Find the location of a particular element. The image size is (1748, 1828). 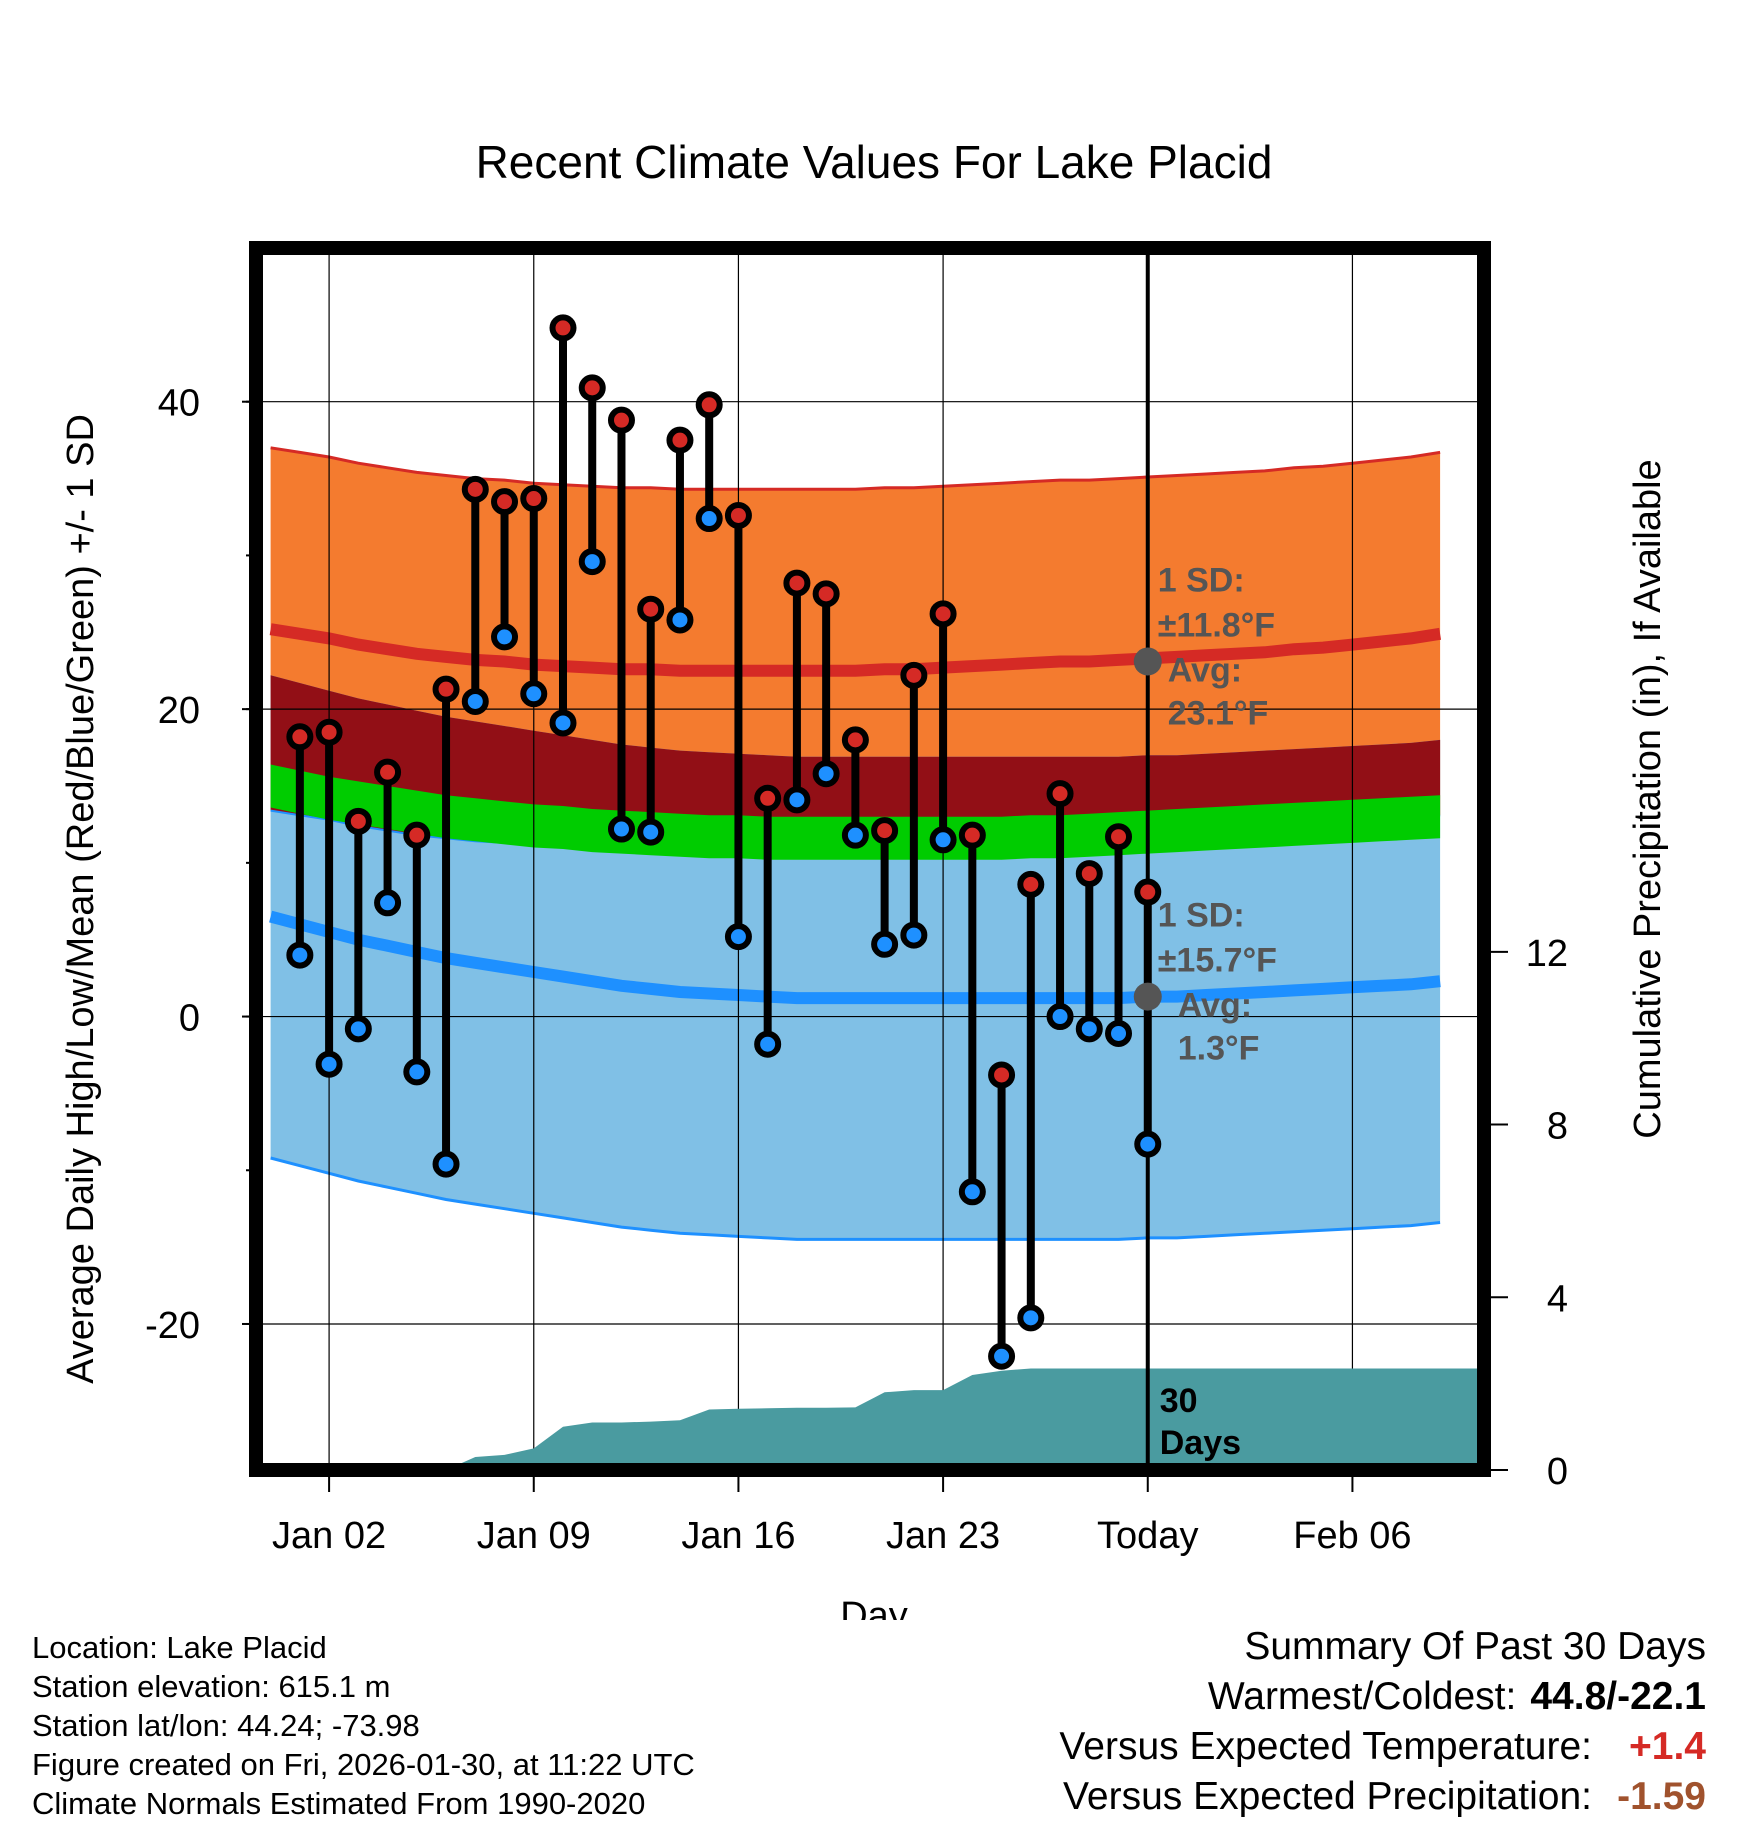

warmest-coldest-label: Warmest/Coldest: is located at coordinates (1362, 1696).